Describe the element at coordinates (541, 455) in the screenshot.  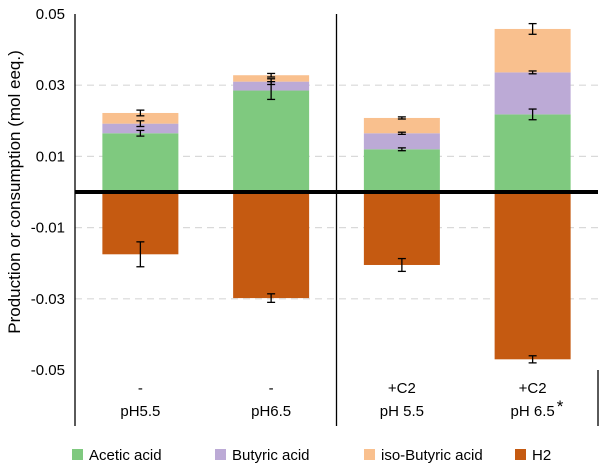
I see `legend-label: H2` at that location.